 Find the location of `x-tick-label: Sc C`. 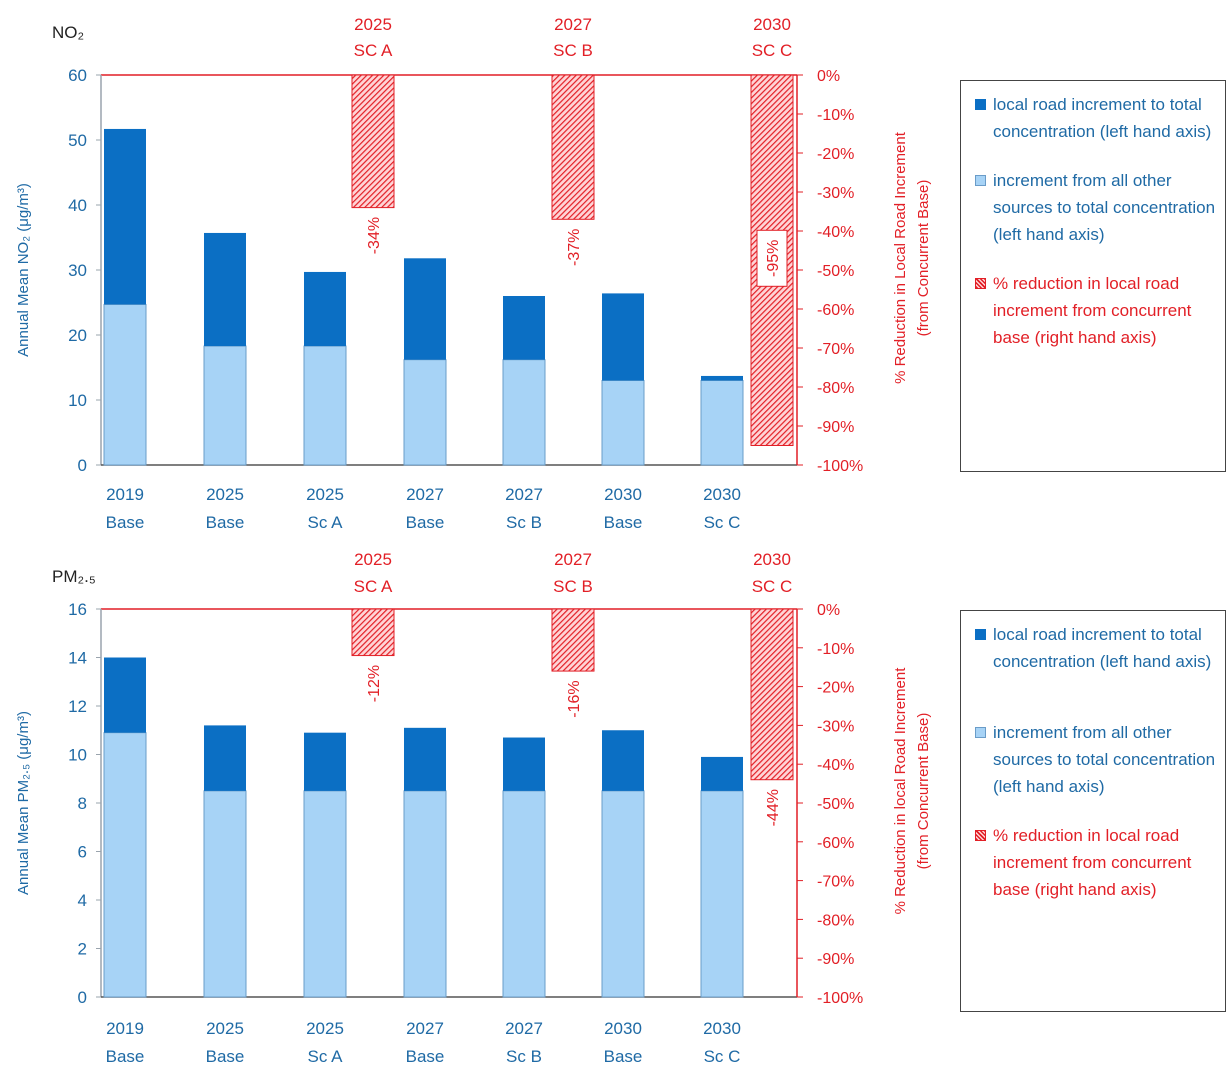

x-tick-label: Sc C is located at coordinates (722, 522).